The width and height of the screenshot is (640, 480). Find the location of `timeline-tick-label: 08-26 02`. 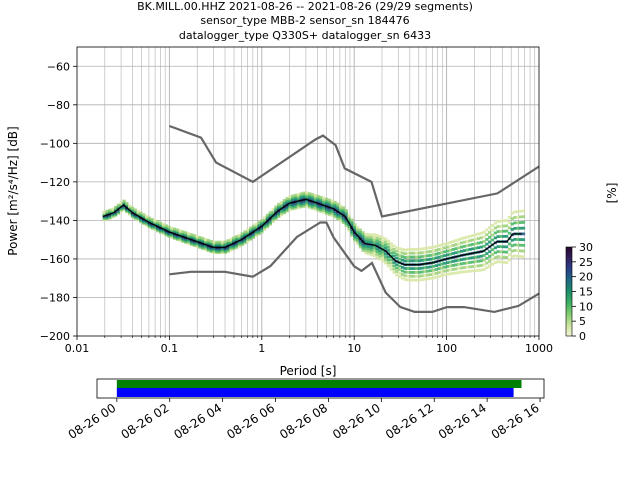

timeline-tick-label: 08-26 02 is located at coordinates (144, 421).